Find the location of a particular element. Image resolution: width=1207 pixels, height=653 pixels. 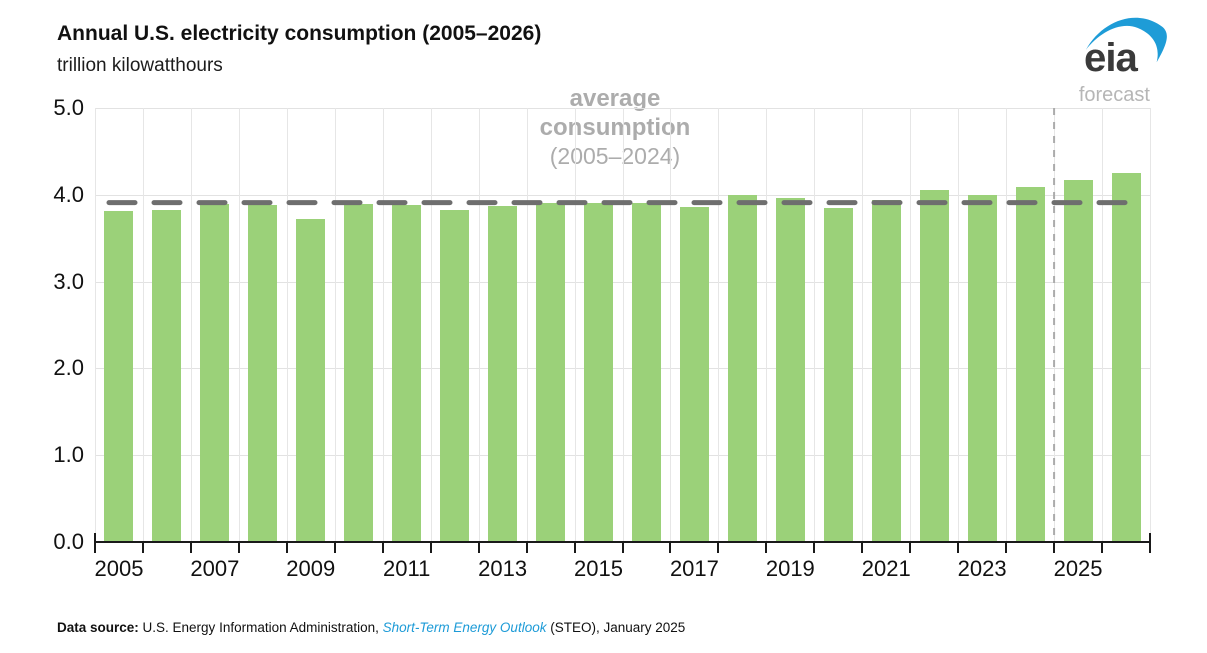

bar-2019 is located at coordinates (790, 370).